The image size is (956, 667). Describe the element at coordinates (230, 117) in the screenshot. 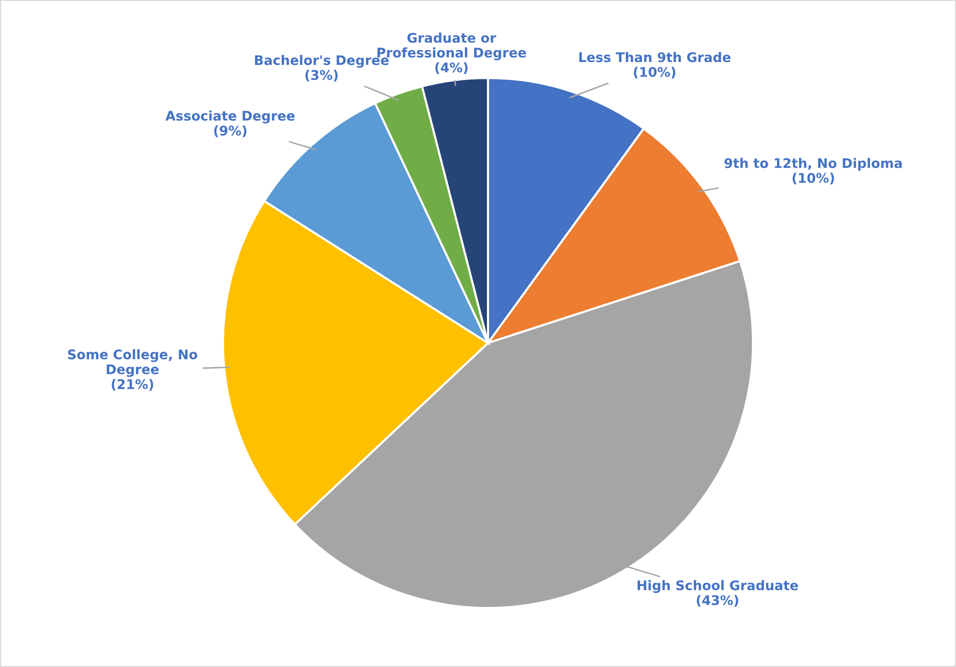

I see `slice-label: Associate Degree` at that location.